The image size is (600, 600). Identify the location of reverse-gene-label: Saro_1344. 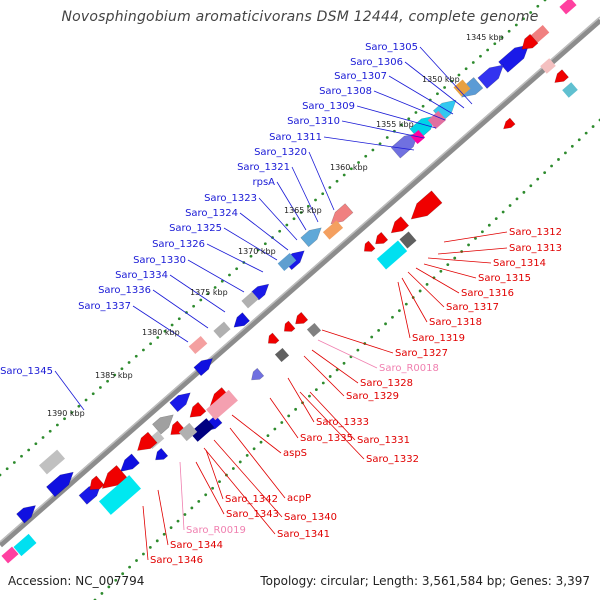
(196, 545).